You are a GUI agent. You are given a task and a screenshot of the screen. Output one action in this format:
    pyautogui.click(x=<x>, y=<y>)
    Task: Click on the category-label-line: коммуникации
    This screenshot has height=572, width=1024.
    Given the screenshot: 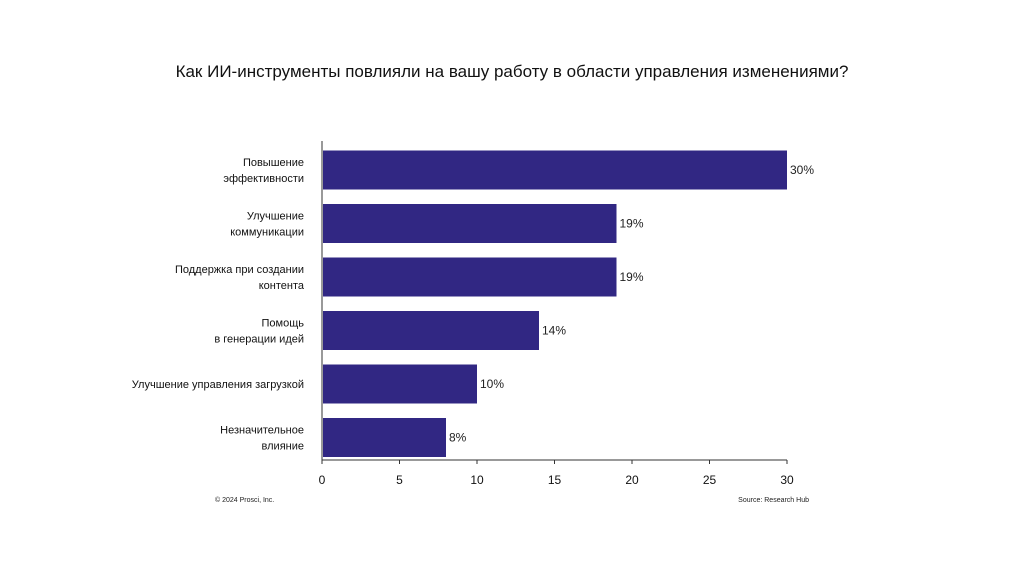 What is the action you would take?
    pyautogui.click(x=267, y=233)
    